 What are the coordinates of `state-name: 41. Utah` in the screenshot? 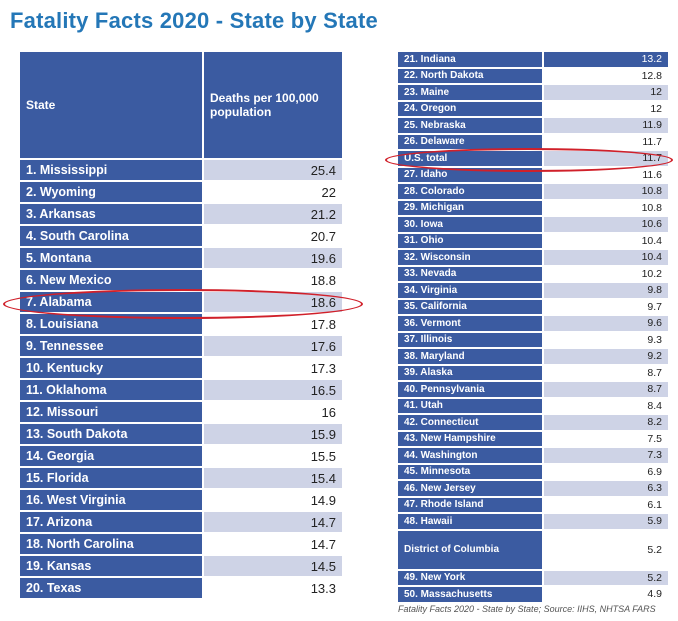 It's located at (471, 406).